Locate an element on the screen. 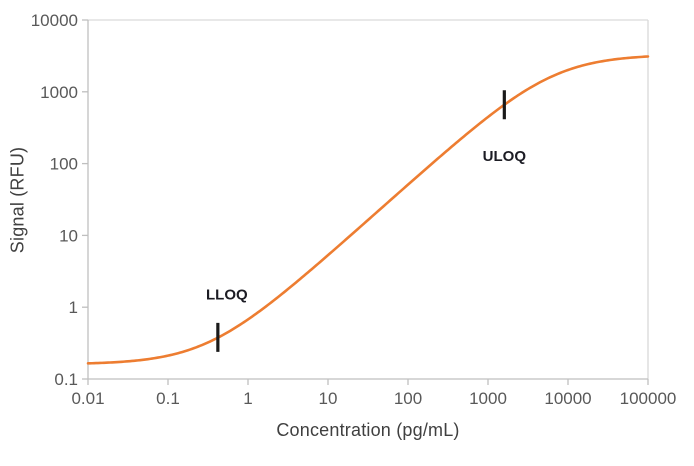 The width and height of the screenshot is (694, 466). y-tick-label: 1 is located at coordinates (73, 307).